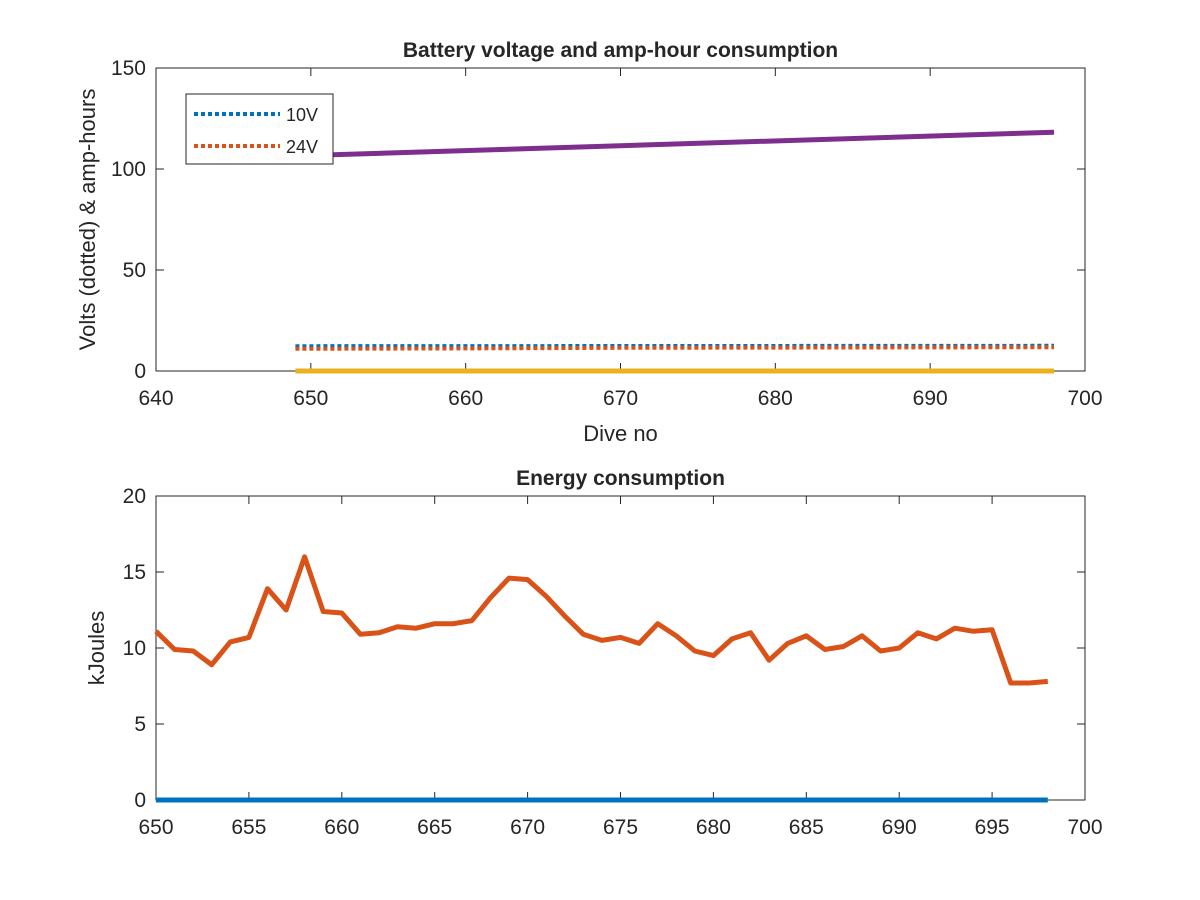 This screenshot has width=1200, height=900. I want to click on y-tick-label: 100, so click(128, 169).